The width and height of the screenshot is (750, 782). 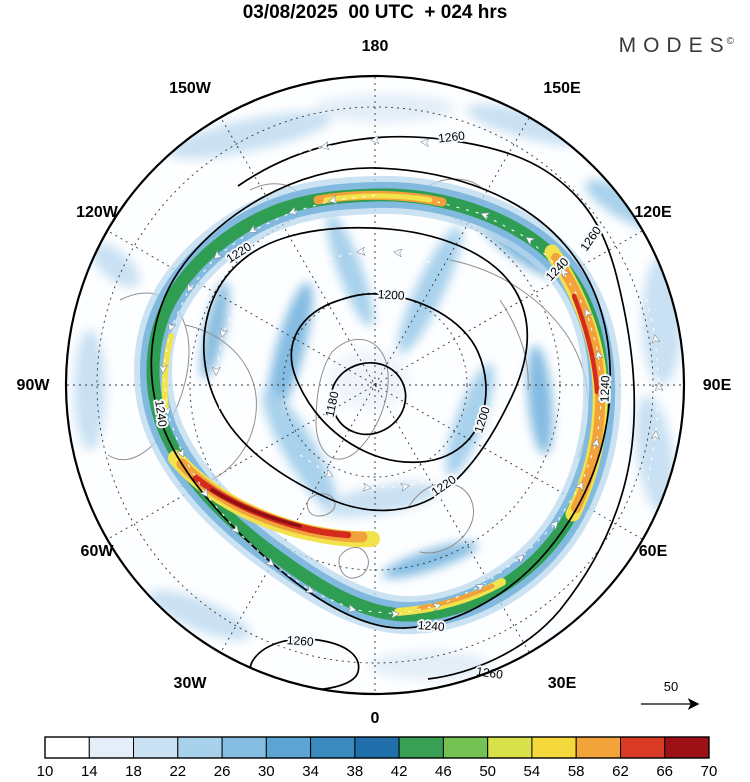 I want to click on lon-label-150e: 150E, so click(x=562, y=88).